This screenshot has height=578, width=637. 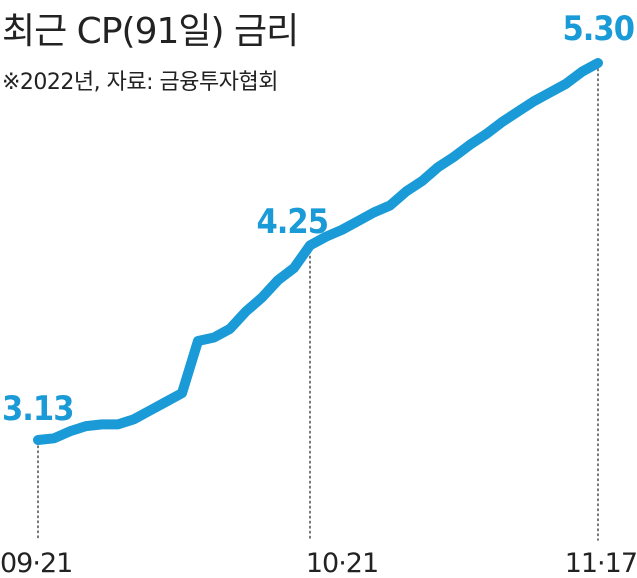 I want to click on data-label: 4.25, so click(x=292, y=222).